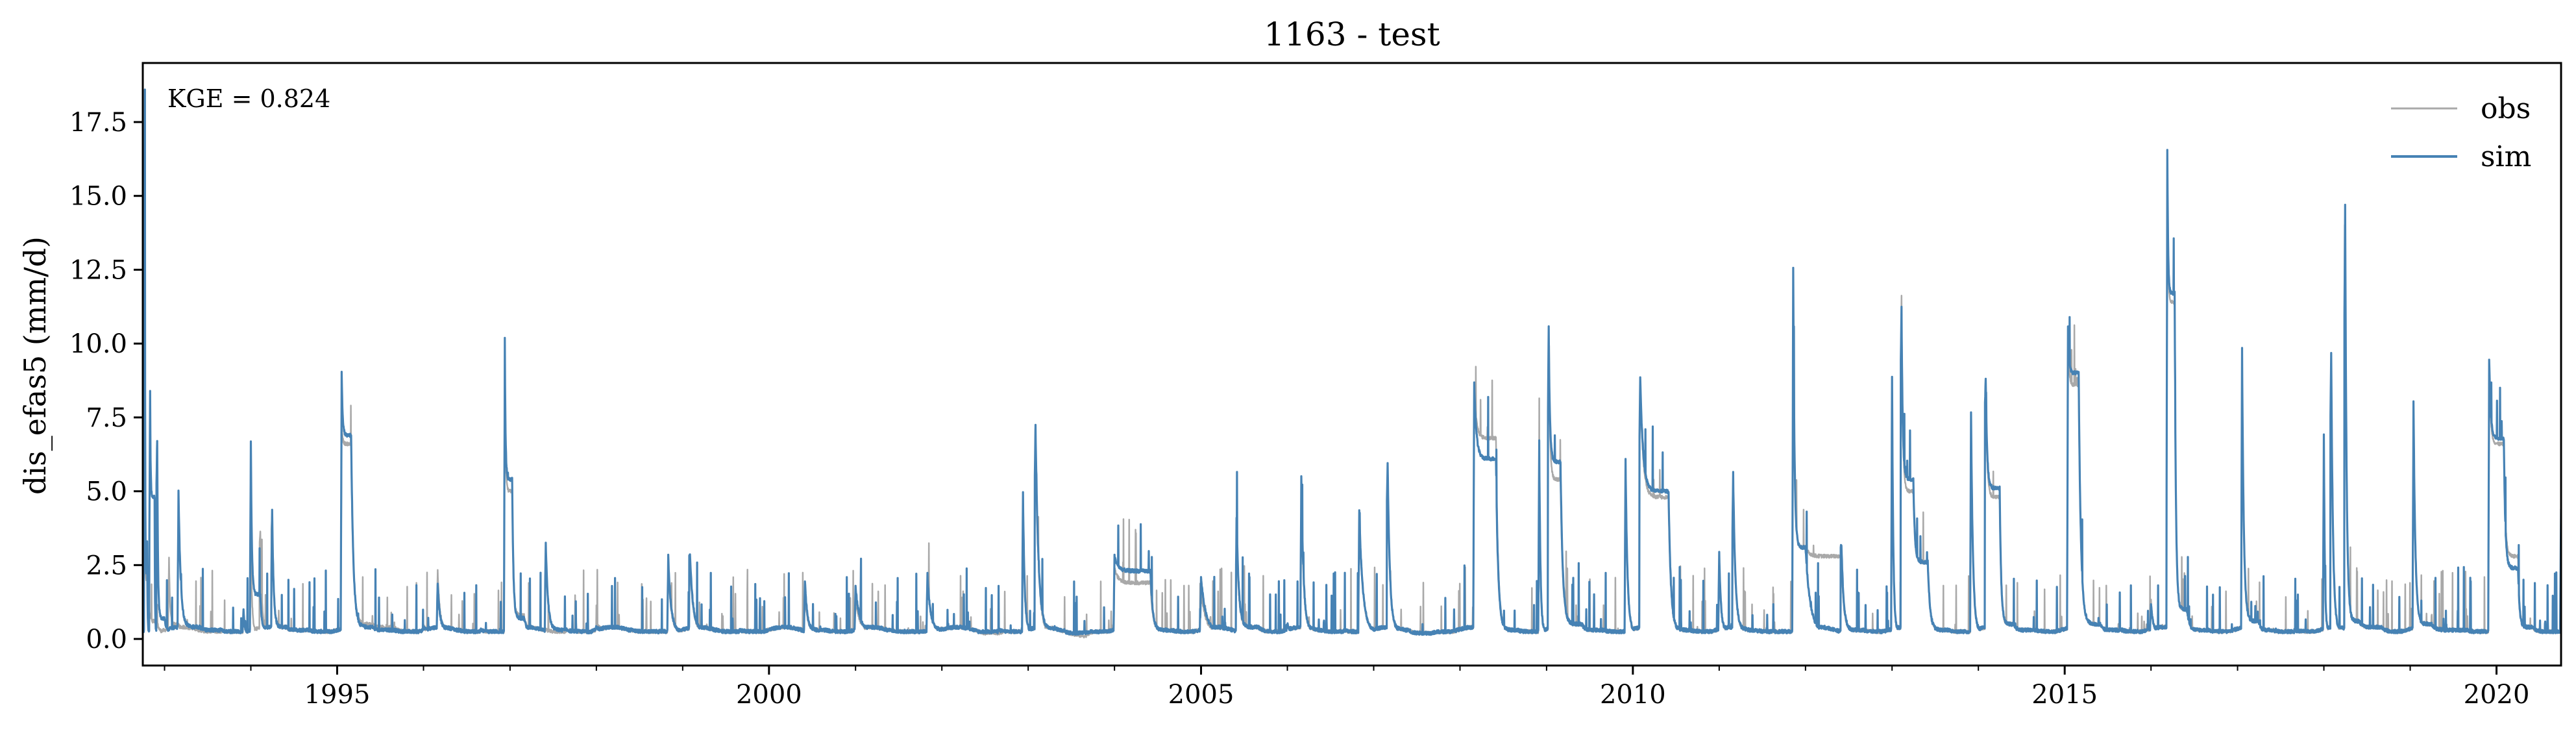 This screenshot has height=735, width=2576. What do you see at coordinates (769, 695) in the screenshot?
I see `x-tick-label: 2000` at bounding box center [769, 695].